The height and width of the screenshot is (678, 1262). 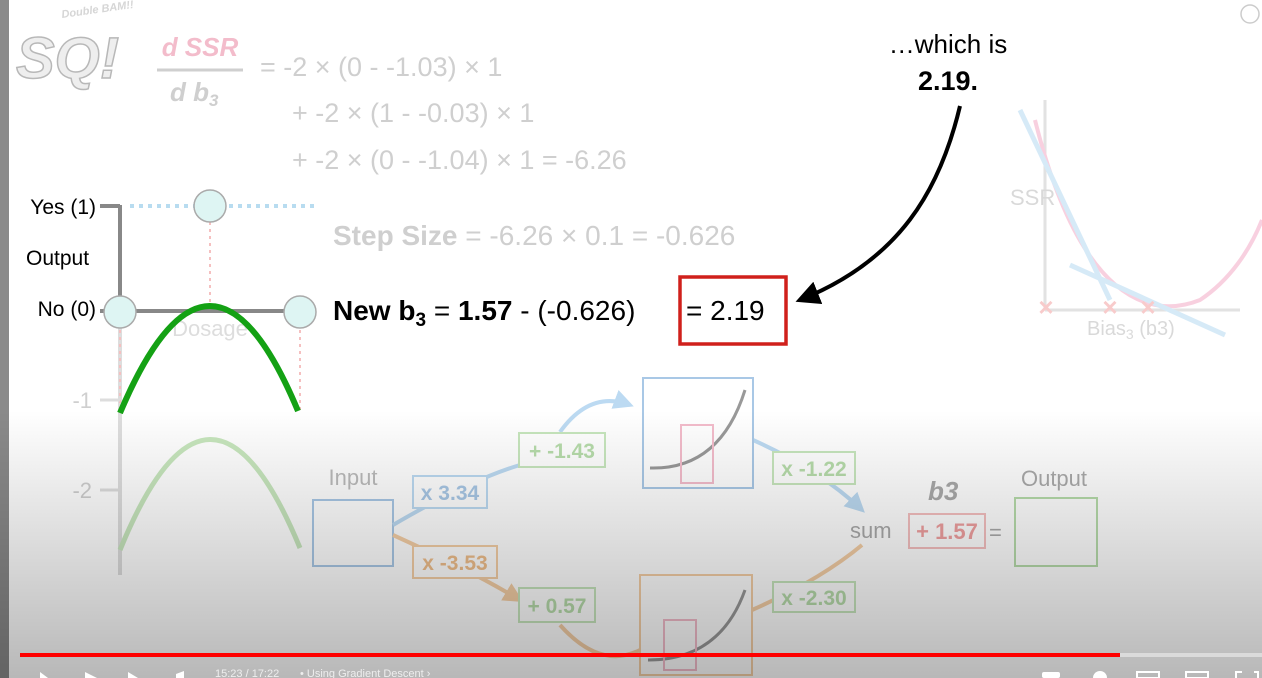 I want to click on derivative-line: = -2 × (0 - -1.03) × 1, so click(x=381, y=67).